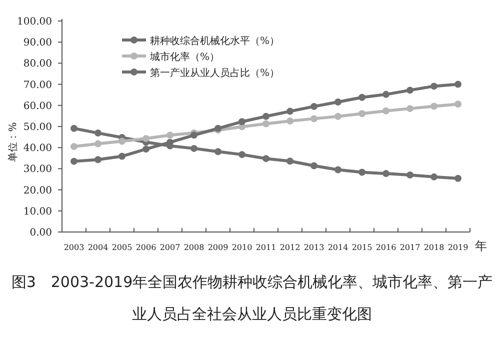 The image size is (504, 339). I want to click on y-tick-label: 70.00, so click(37, 85).